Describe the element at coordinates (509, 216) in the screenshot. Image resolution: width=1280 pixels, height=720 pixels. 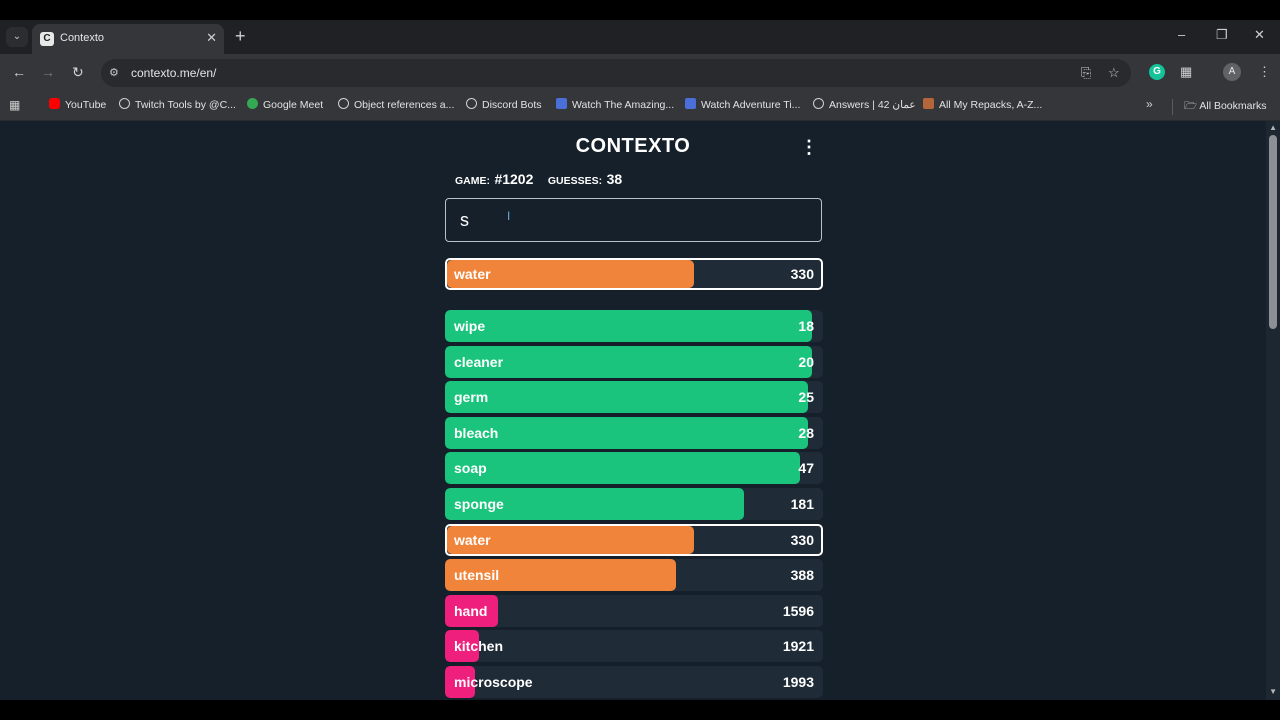
I see `mouse-text-cursor-icon: I` at that location.